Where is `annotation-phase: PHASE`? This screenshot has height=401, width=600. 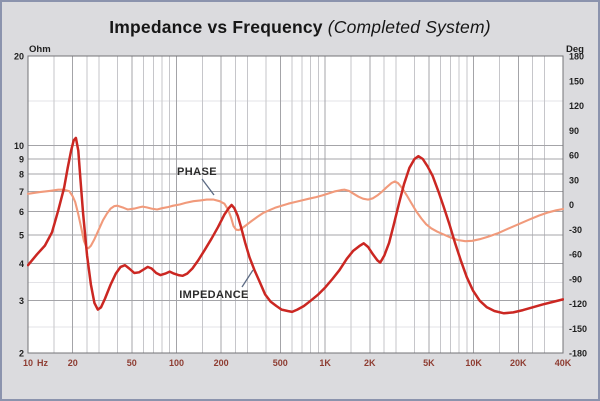 annotation-phase: PHASE is located at coordinates (197, 172).